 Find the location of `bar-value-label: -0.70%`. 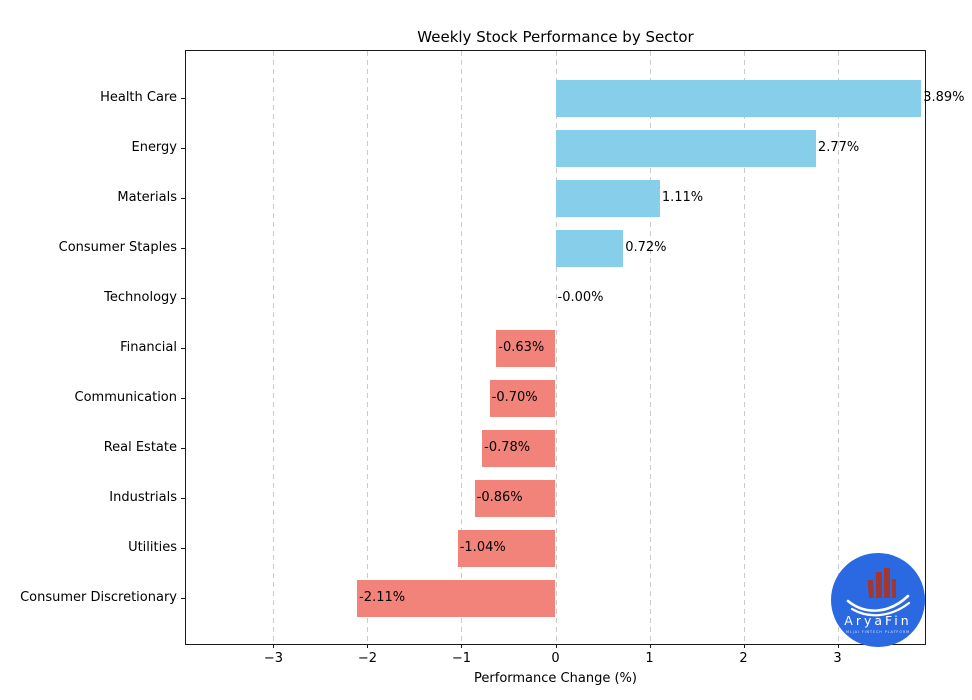

bar-value-label: -0.70% is located at coordinates (514, 397).